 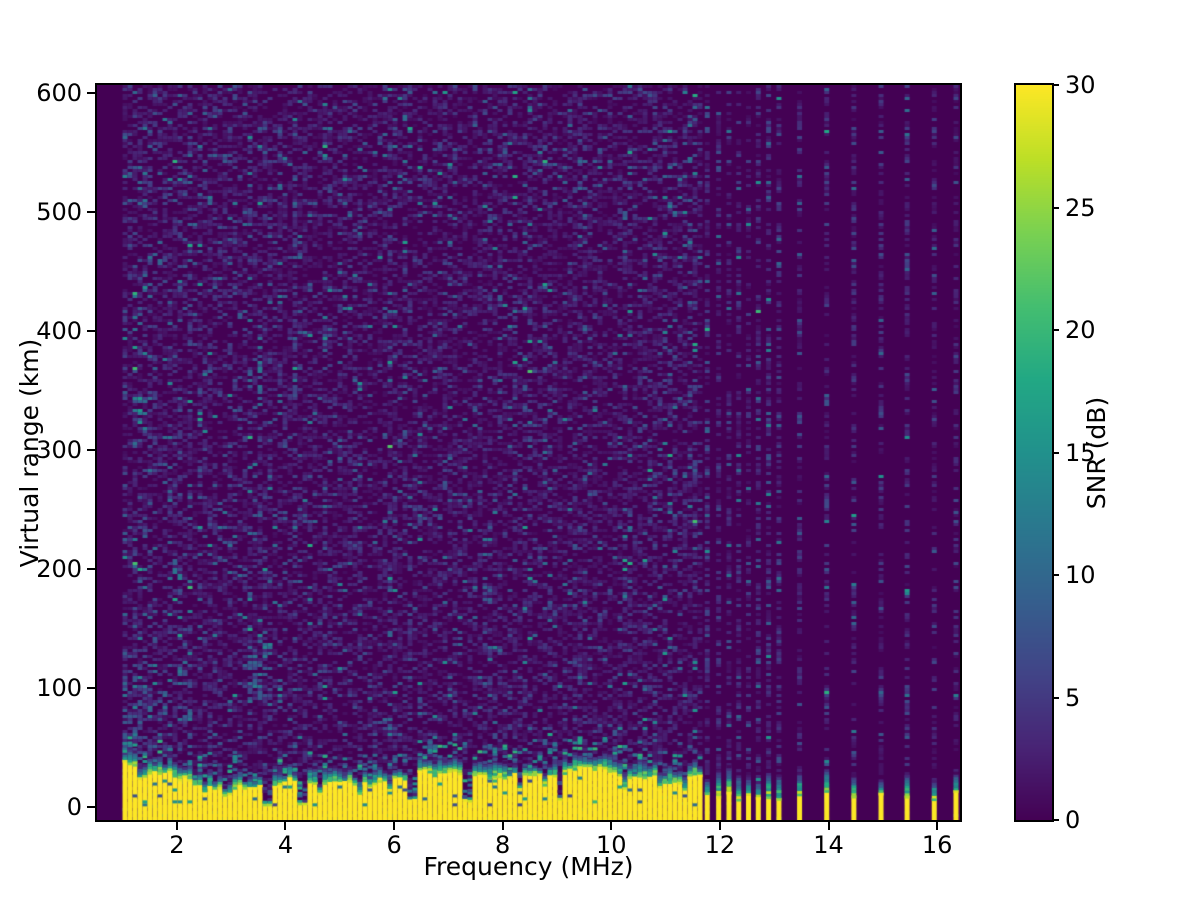 What do you see at coordinates (59, 450) in the screenshot?
I see `y-tick-label: 300` at bounding box center [59, 450].